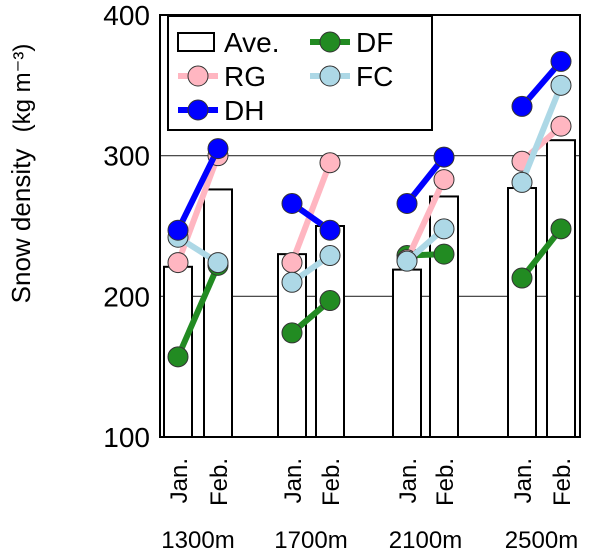 Image resolution: width=600 pixels, height=557 pixels. Describe the element at coordinates (292, 282) in the screenshot. I see `point-FC-1700m-Jan.` at that location.